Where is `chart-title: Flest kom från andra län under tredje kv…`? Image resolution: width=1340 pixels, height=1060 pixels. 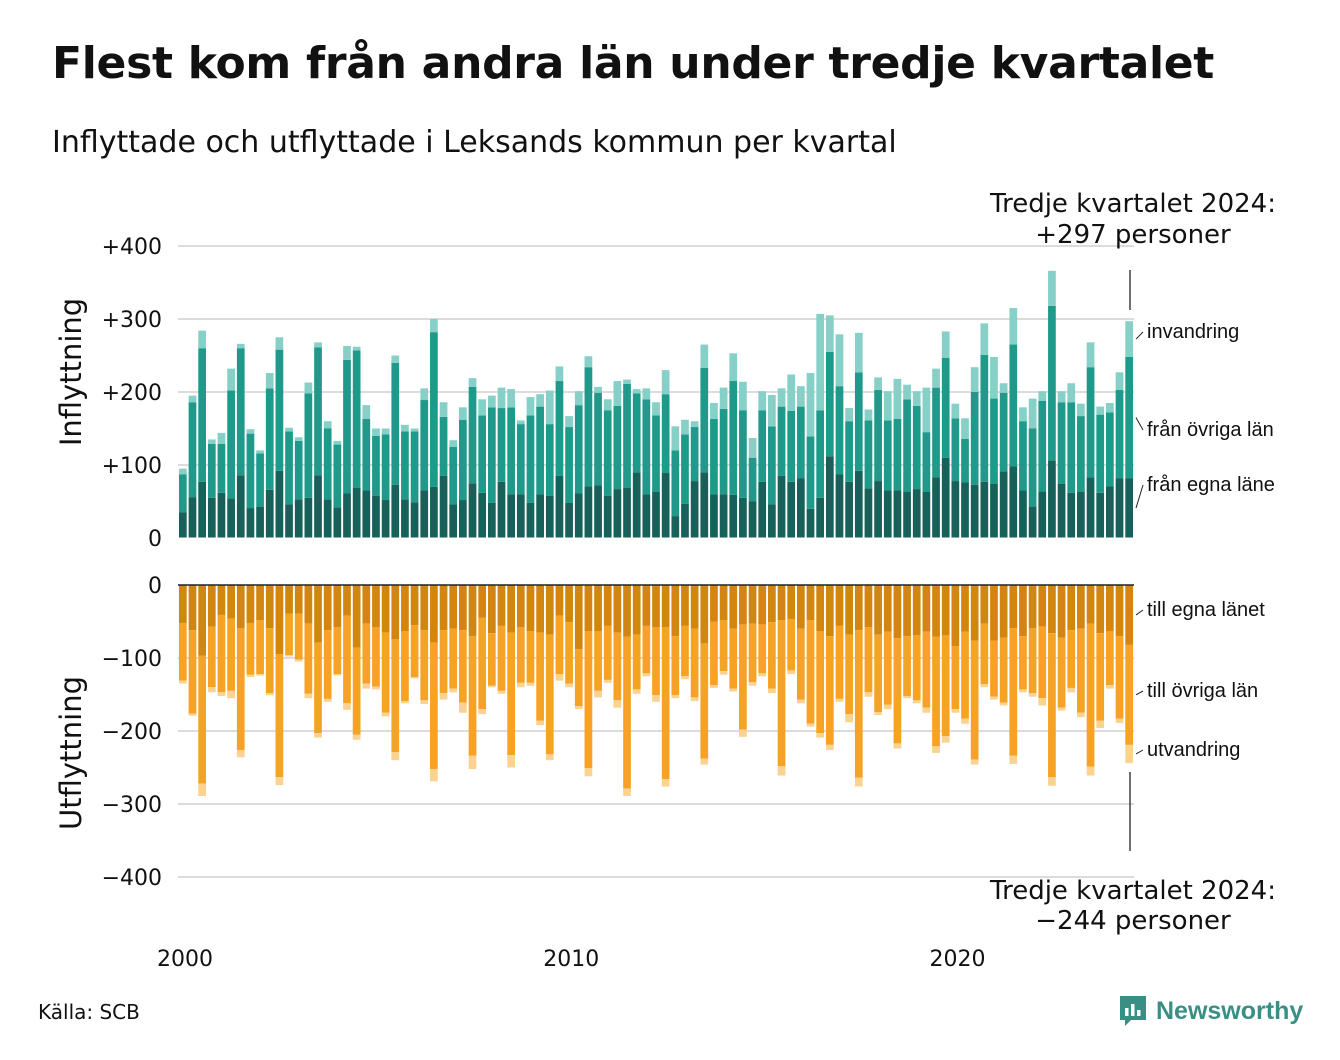
chart-title: Flest kom från andra län under tredje kv… is located at coordinates (633, 63).